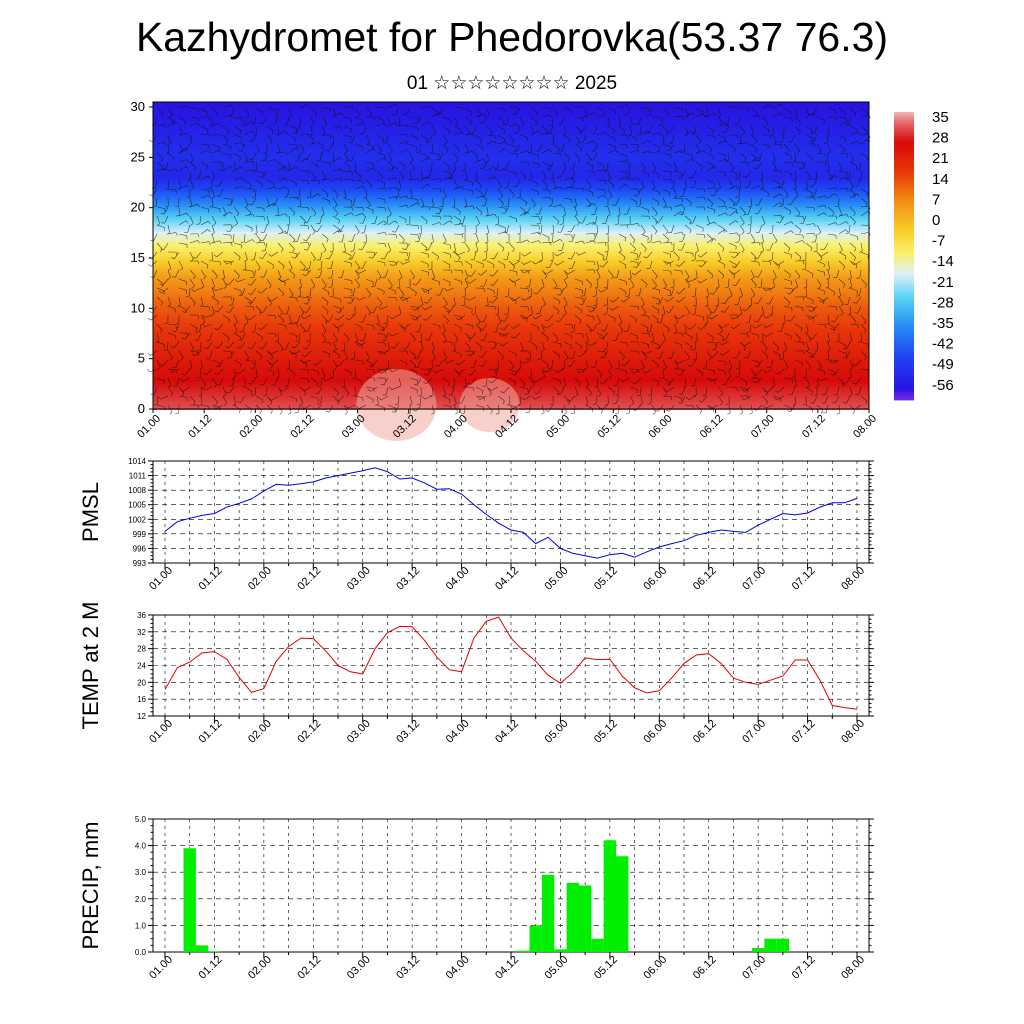 This screenshot has width=1024, height=1024. Describe the element at coordinates (606, 732) in the screenshot. I see `x-tick-label: 05.12` at that location.